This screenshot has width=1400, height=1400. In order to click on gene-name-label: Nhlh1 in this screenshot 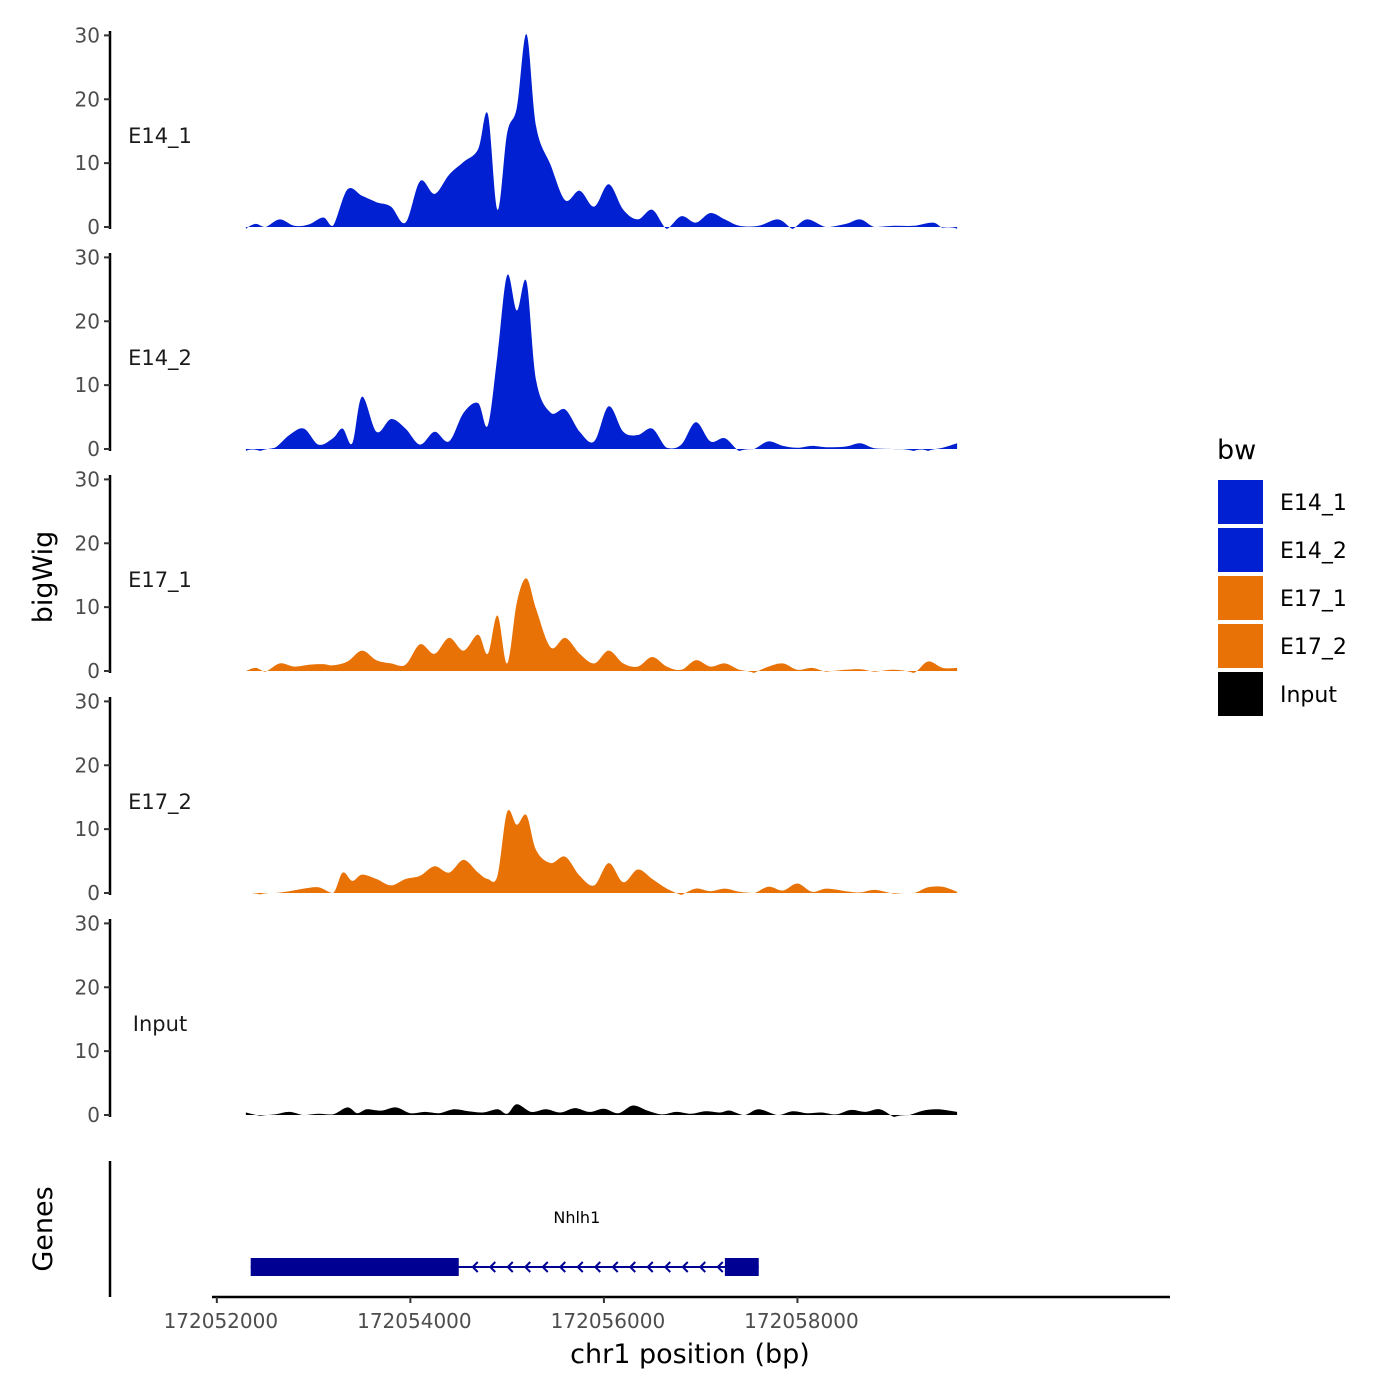, I will do `click(576, 1217)`.